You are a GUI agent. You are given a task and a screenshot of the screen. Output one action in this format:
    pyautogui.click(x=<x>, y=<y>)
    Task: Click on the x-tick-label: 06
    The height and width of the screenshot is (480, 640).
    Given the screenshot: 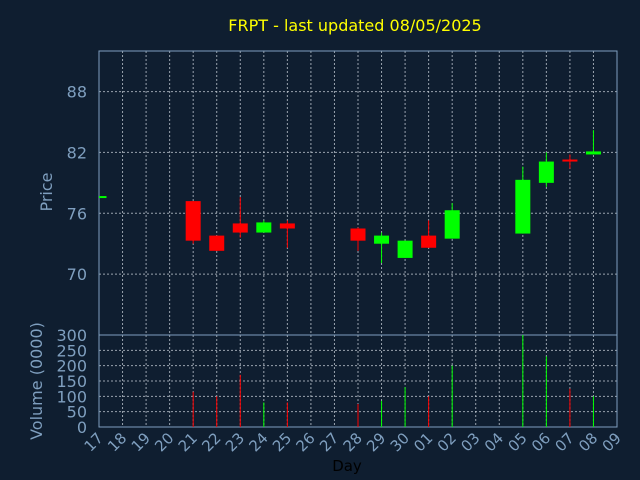 What is the action you would take?
    pyautogui.click(x=541, y=442)
    